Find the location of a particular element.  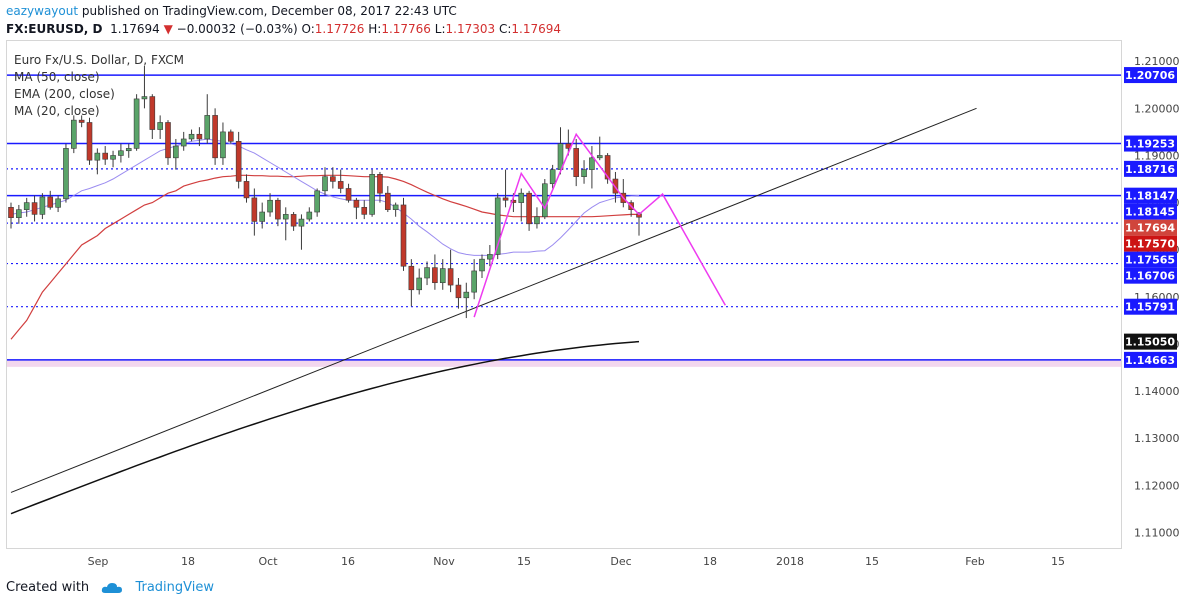

price-label-text: 1.20706 is located at coordinates (1150, 75).